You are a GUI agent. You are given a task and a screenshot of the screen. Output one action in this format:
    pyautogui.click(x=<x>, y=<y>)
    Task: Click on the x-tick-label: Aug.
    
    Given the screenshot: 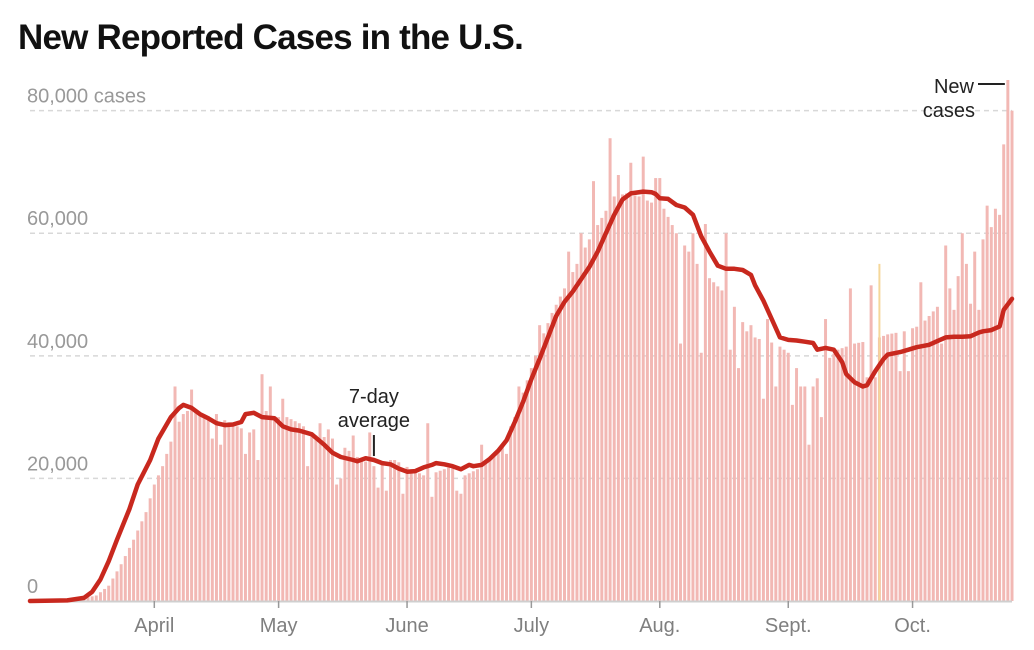 What is the action you would take?
    pyautogui.click(x=659, y=626)
    